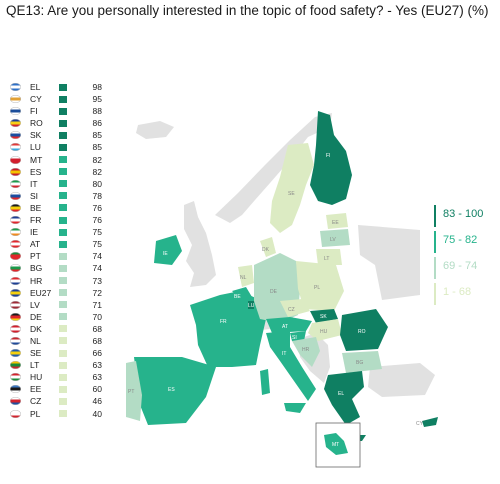 Image resolution: width=500 pixels, height=484 pixels. What do you see at coordinates (15, 389) in the screenshot?
I see `flag-ee-icon` at bounding box center [15, 389].